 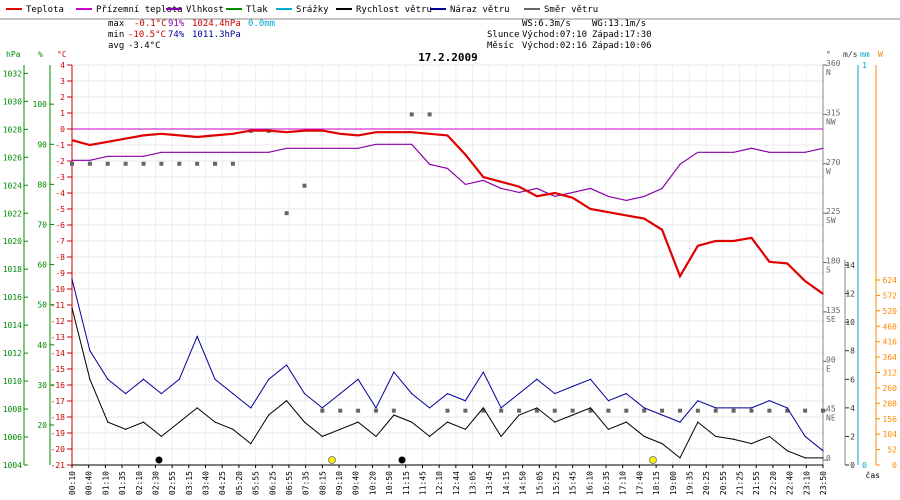 I want to click on tick-dir-name-2: W, so click(x=828, y=171).